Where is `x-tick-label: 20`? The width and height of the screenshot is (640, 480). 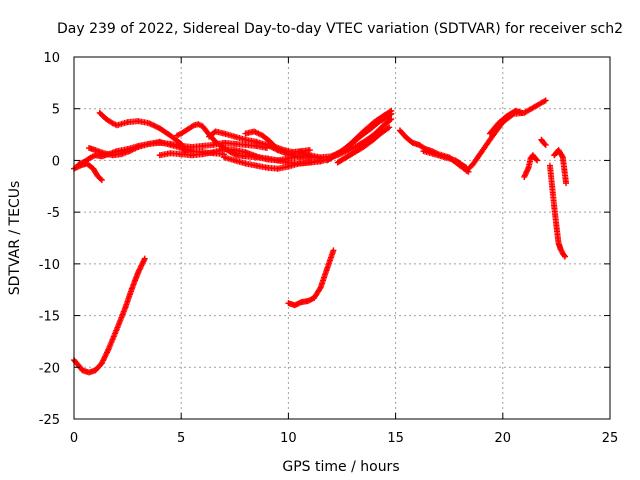
x-tick-label: 20 is located at coordinates (503, 438).